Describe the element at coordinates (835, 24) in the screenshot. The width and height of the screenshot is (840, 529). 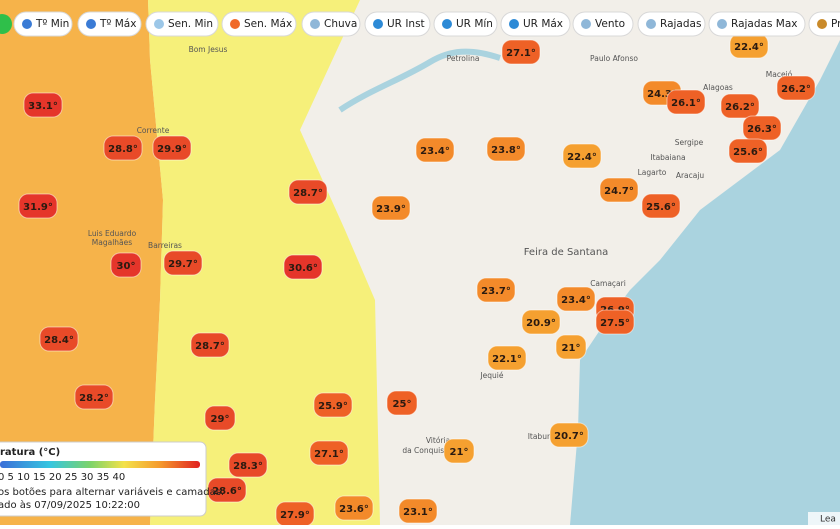
I see `button-label: Pre` at that location.